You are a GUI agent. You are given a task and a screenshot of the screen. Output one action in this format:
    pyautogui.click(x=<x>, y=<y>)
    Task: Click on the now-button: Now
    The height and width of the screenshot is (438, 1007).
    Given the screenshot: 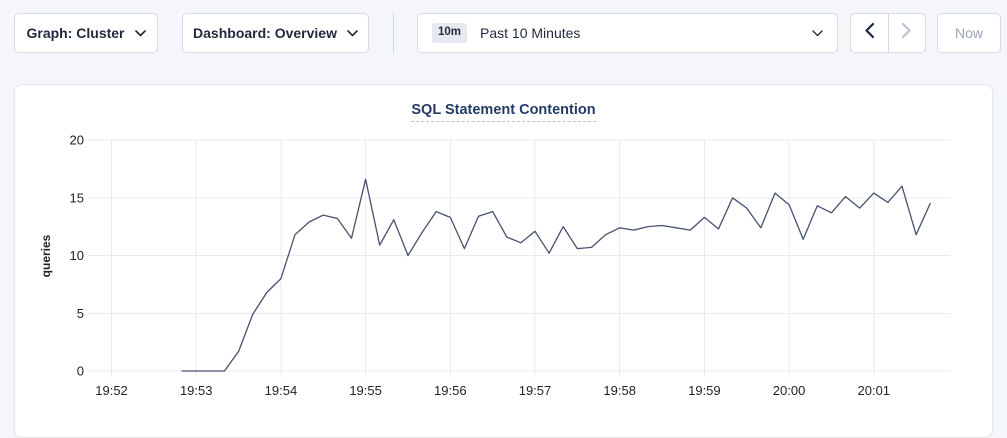 What is the action you would take?
    pyautogui.click(x=969, y=33)
    